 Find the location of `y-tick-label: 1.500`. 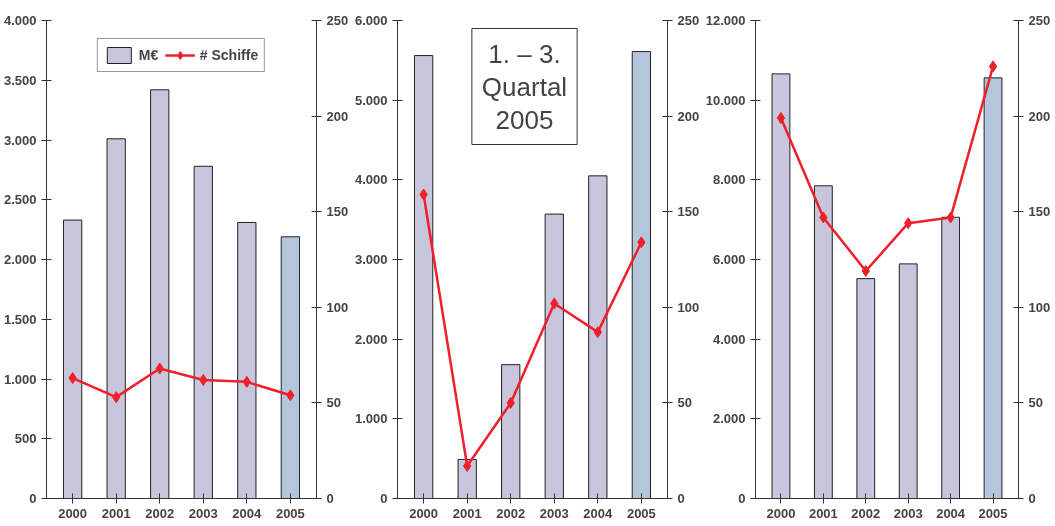

y-tick-label: 1.500 is located at coordinates (20, 319).